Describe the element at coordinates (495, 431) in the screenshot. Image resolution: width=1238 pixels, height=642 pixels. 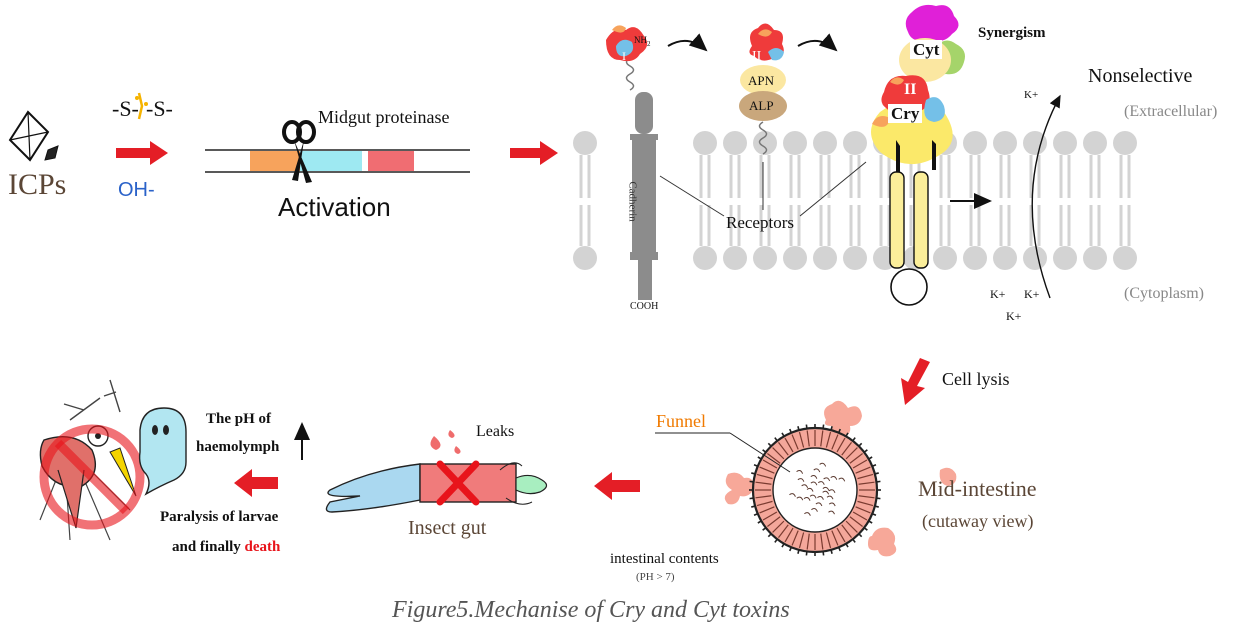
I see `leaks-label: Leaks` at that location.